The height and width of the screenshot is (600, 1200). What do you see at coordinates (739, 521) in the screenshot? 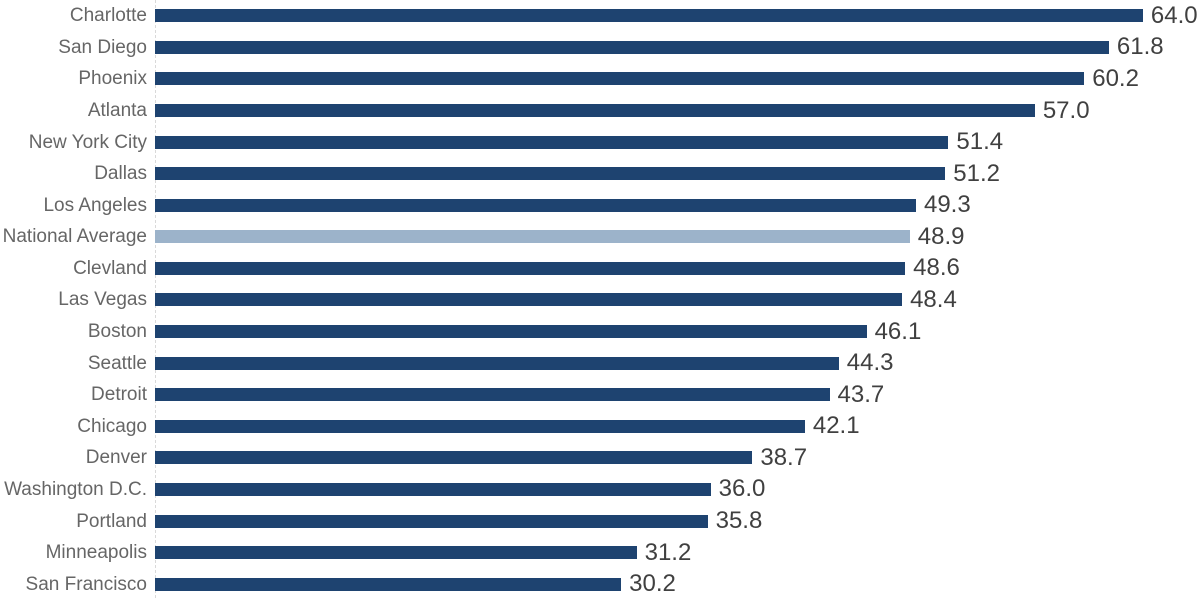
I see `value-label: 35.8` at bounding box center [739, 521].